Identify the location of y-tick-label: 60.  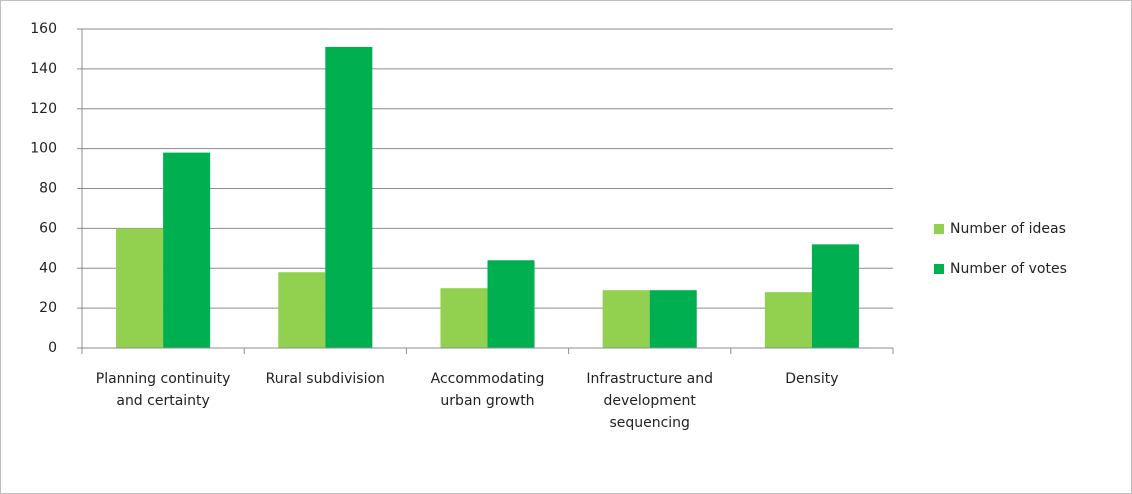
(48, 228).